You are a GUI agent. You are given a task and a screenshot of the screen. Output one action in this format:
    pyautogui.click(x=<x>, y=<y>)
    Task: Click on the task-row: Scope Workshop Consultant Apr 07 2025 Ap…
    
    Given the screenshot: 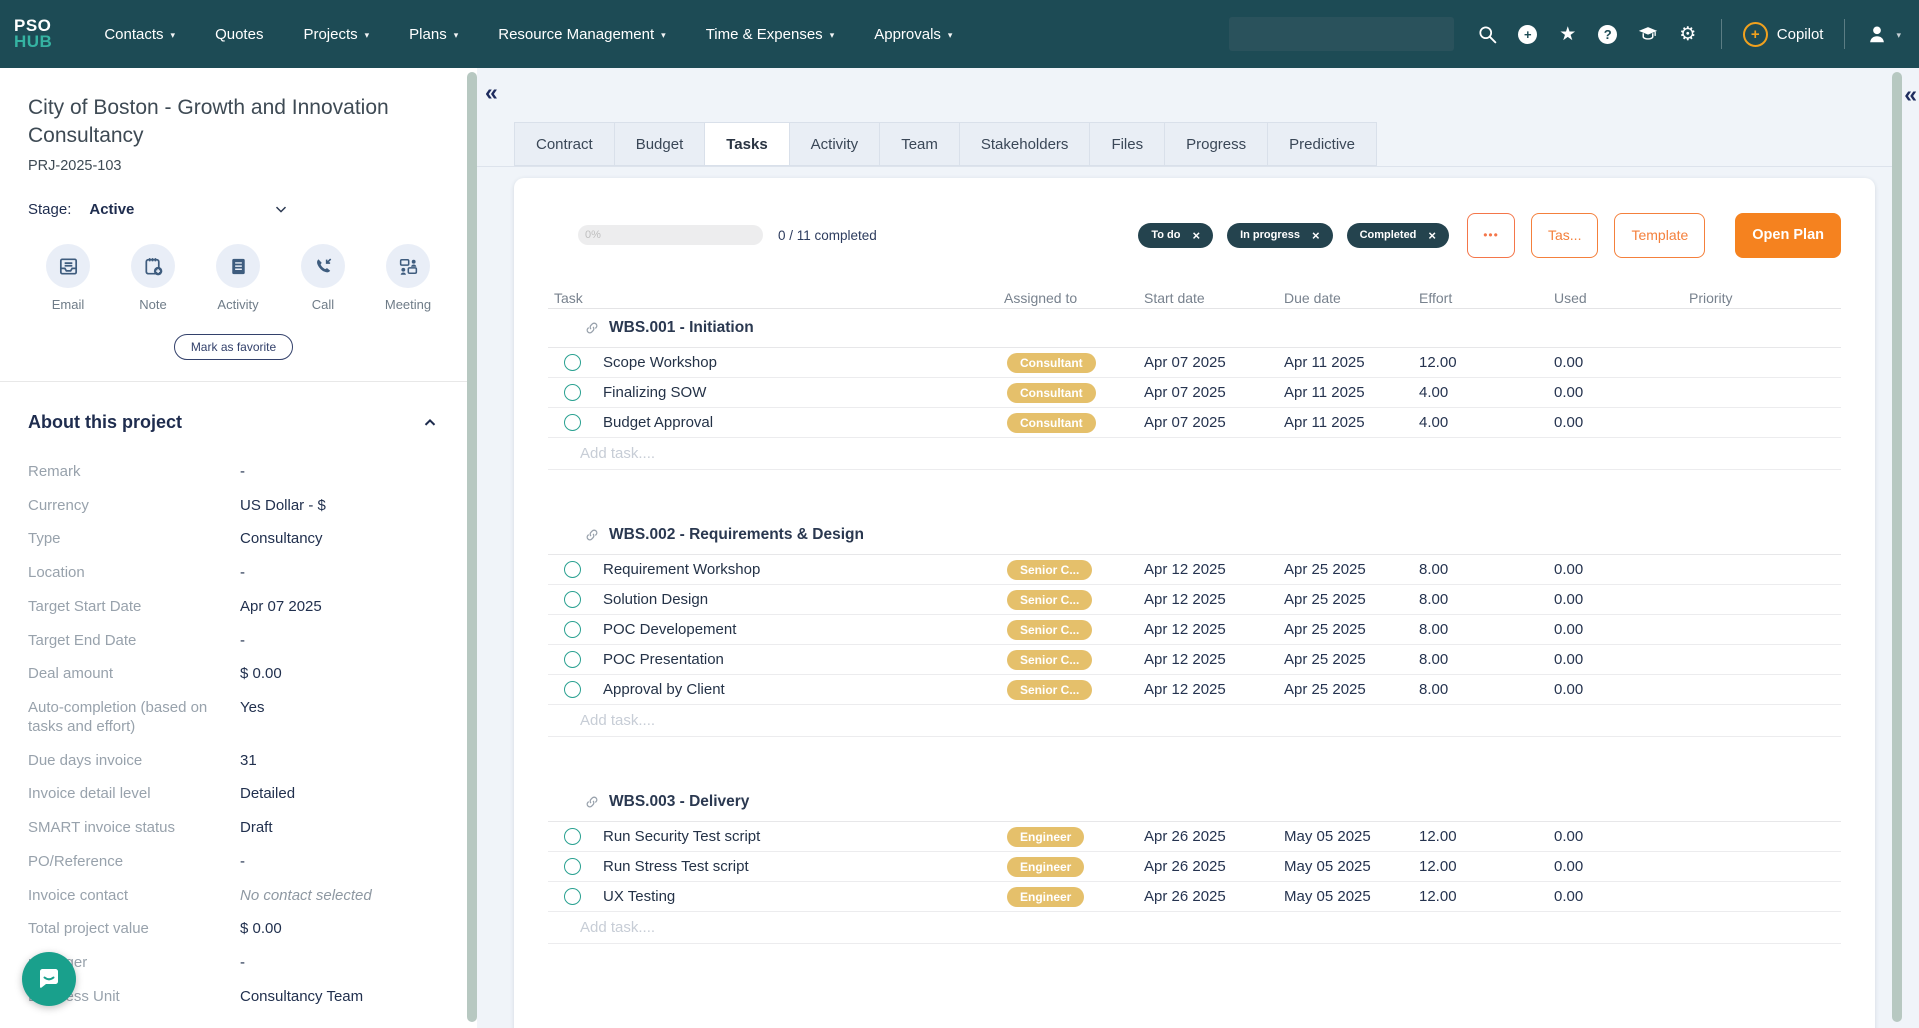 What is the action you would take?
    pyautogui.click(x=1194, y=363)
    